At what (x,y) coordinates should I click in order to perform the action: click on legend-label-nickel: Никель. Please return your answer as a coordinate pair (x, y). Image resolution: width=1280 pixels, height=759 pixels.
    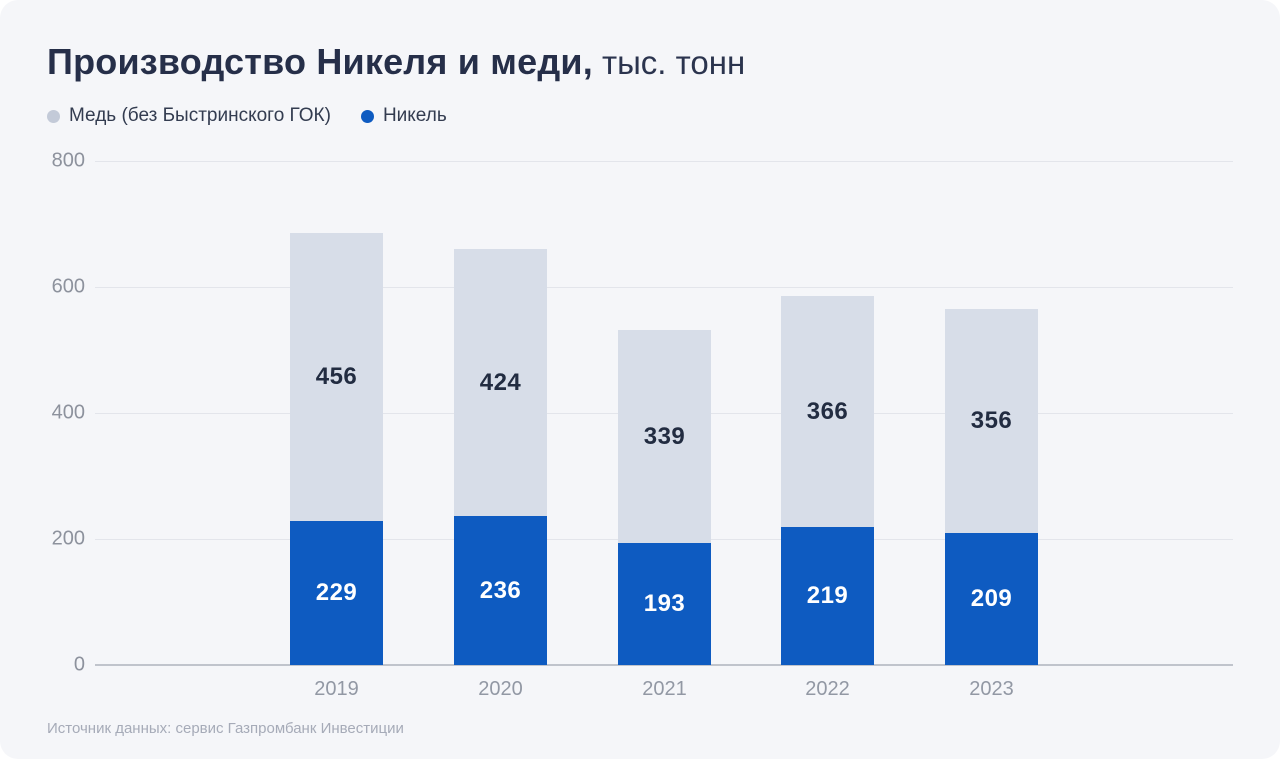
    Looking at the image, I should click on (414, 115).